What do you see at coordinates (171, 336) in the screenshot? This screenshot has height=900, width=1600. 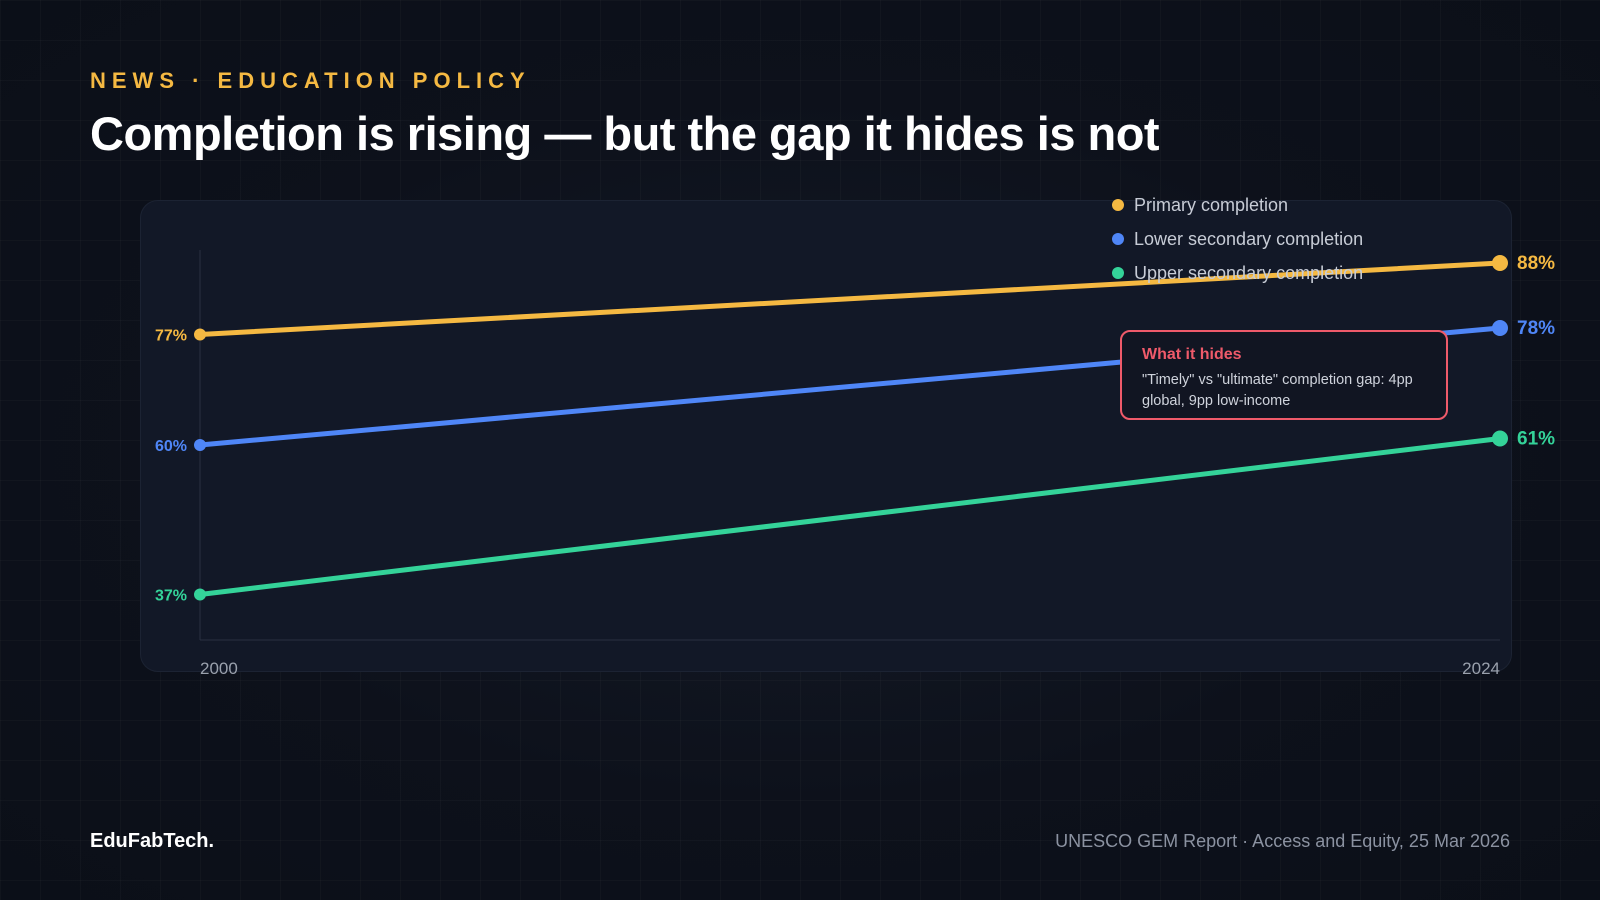 I see `data-label-primary-2000: 77%` at bounding box center [171, 336].